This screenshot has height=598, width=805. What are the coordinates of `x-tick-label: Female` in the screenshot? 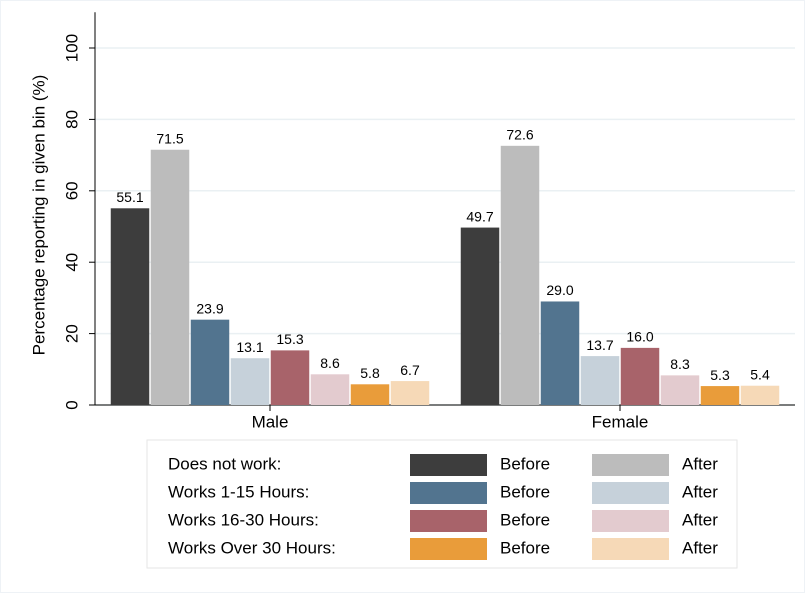 It's located at (620, 421).